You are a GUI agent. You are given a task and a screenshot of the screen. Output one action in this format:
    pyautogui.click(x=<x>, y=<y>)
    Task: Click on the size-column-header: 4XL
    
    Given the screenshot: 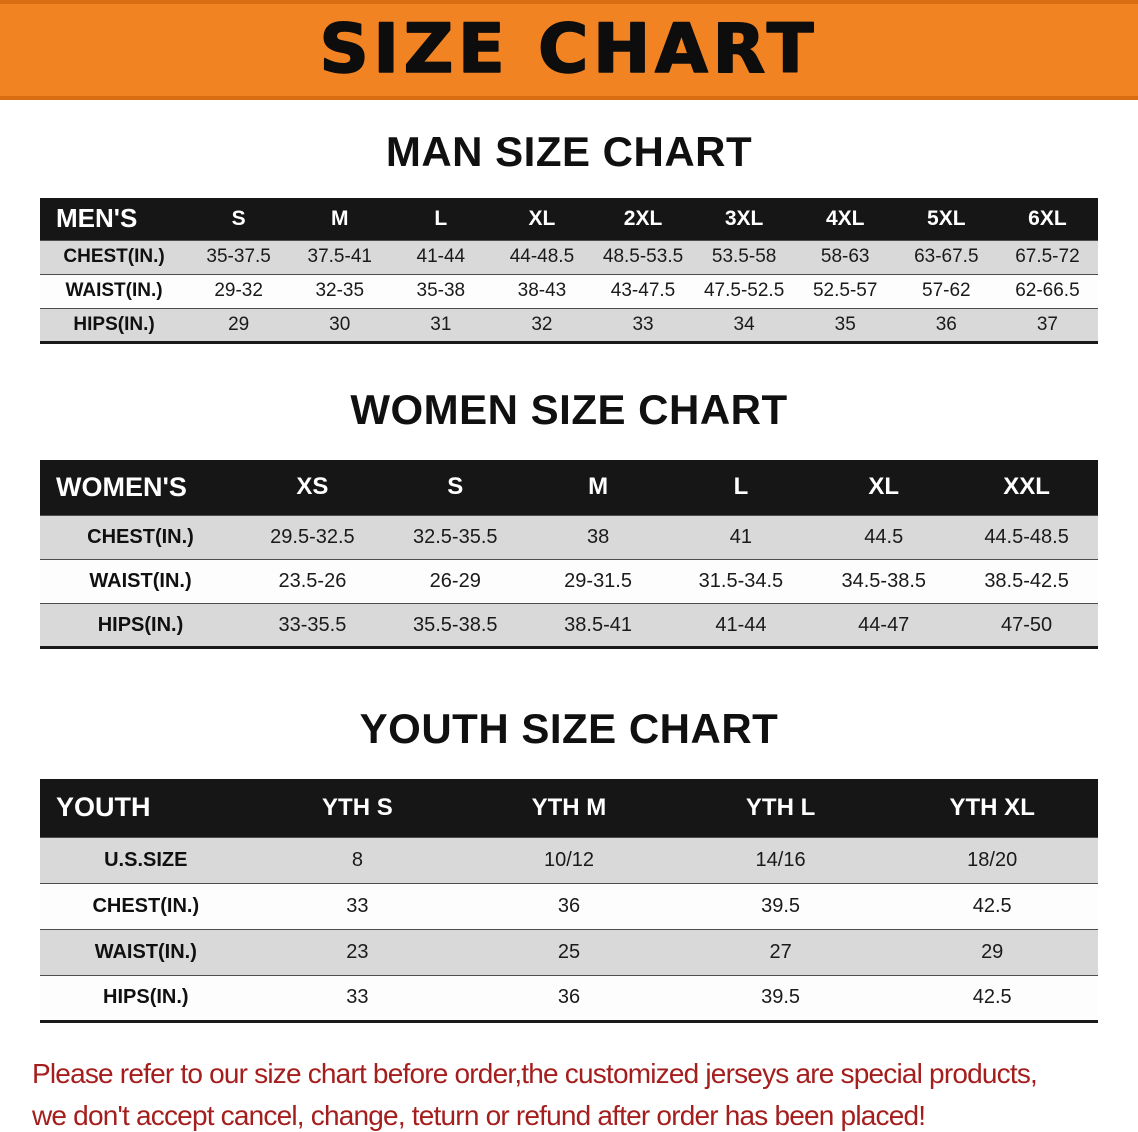 What is the action you would take?
    pyautogui.click(x=845, y=219)
    